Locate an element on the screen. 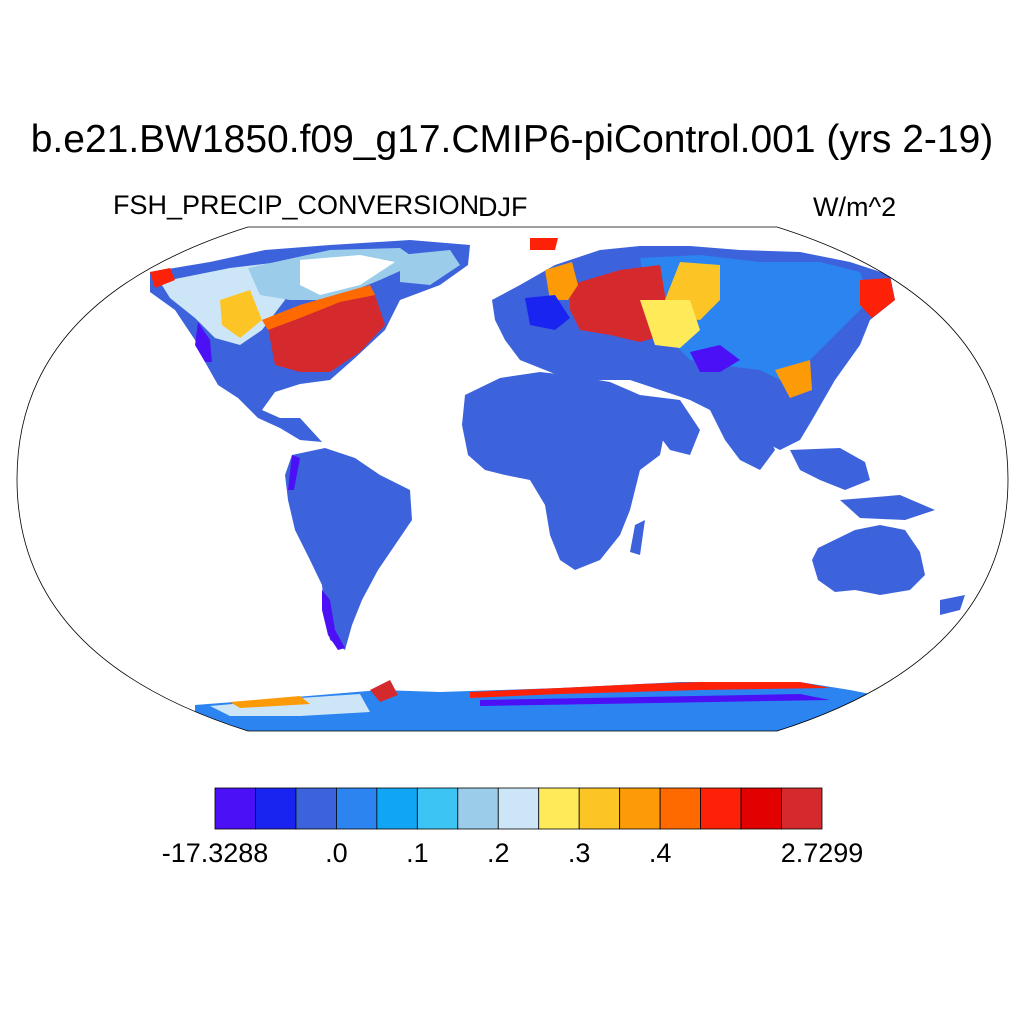 The image size is (1024, 1024). colorbar is located at coordinates (518, 808).